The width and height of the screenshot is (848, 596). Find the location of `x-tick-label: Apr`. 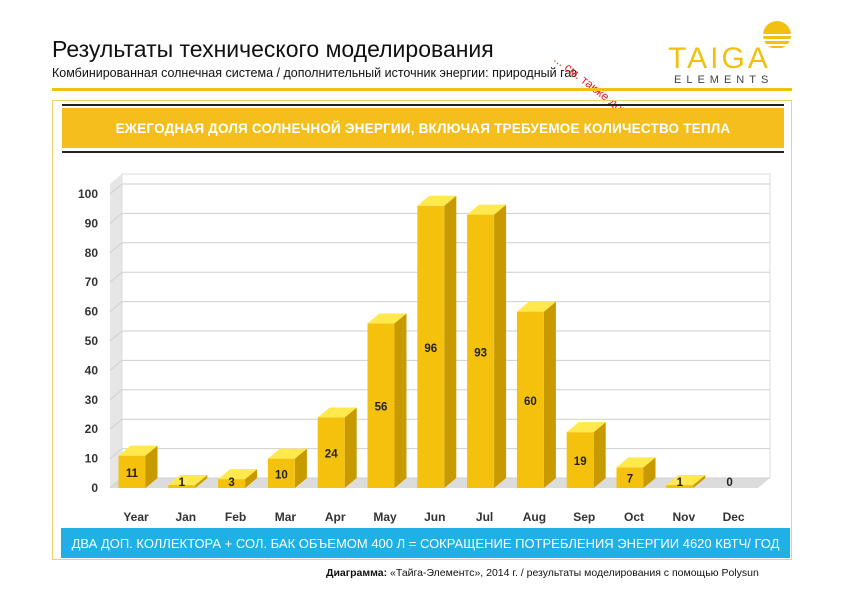

x-tick-label: Apr is located at coordinates (335, 517).